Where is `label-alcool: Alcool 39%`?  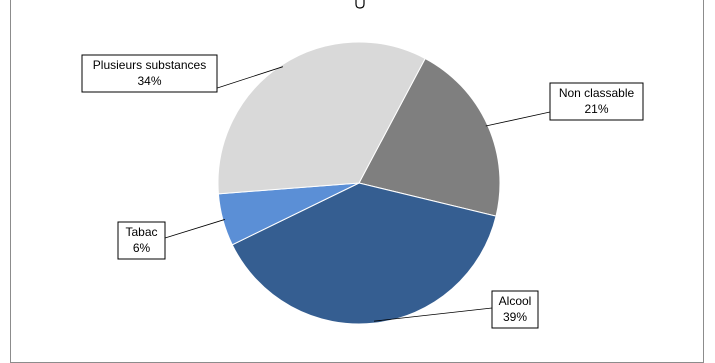 label-alcool: Alcool 39% is located at coordinates (515, 309).